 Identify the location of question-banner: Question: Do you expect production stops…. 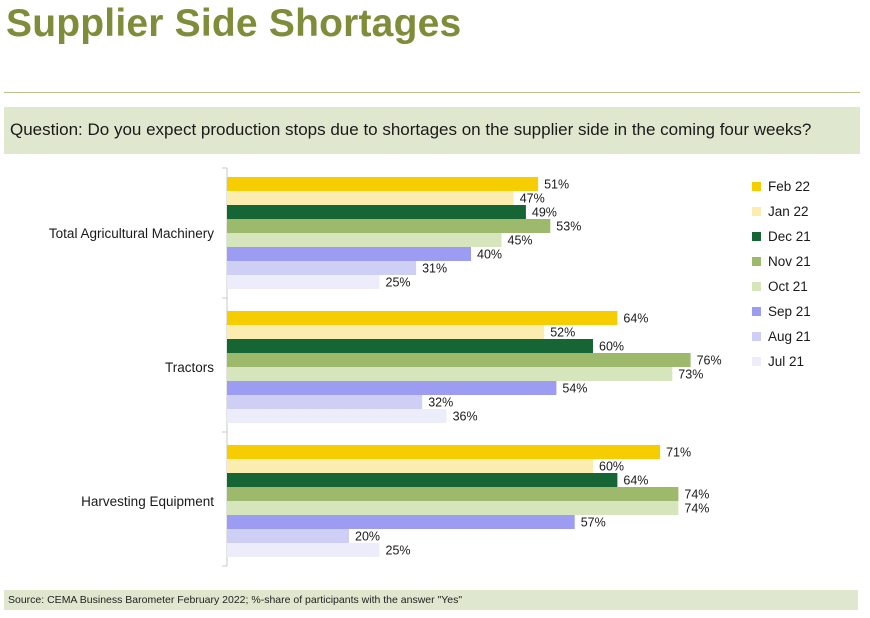
(432, 130).